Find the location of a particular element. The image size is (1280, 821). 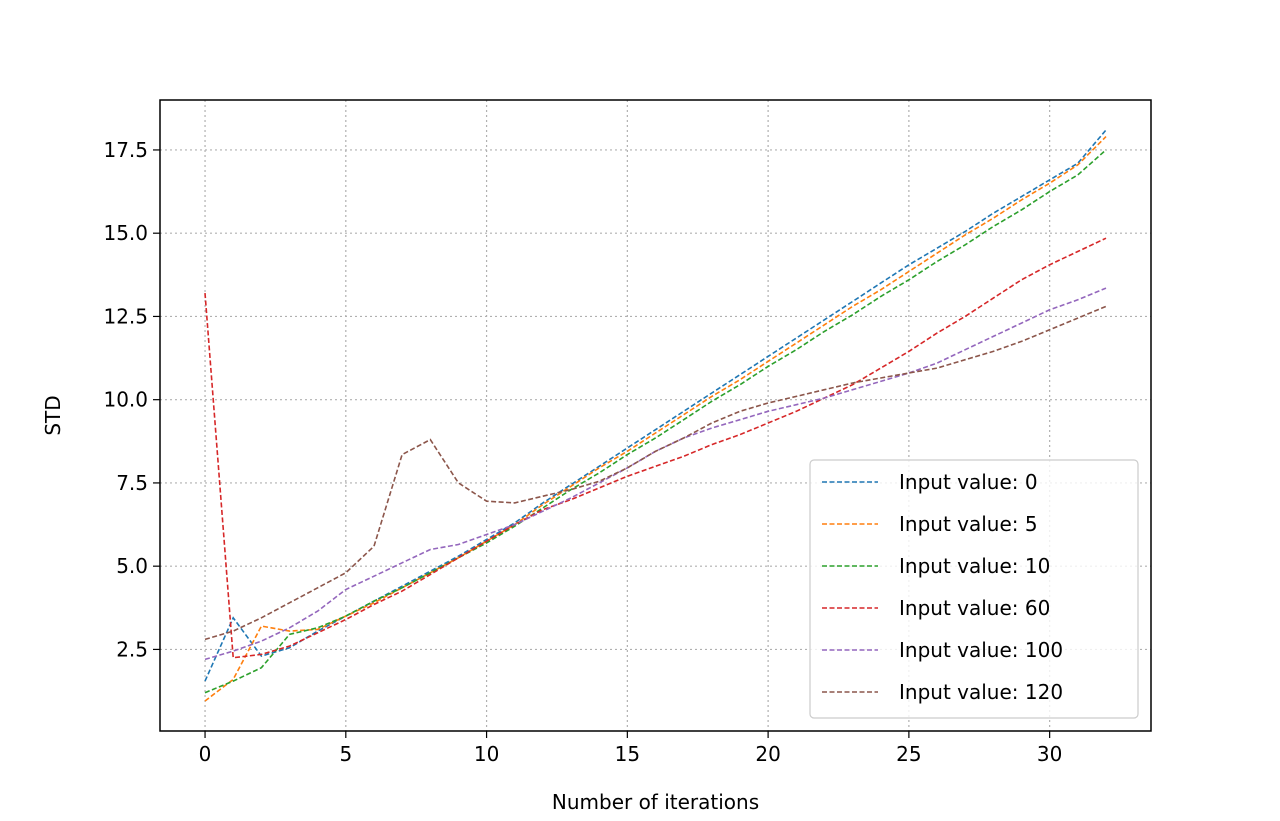

x-tick-label: 30 is located at coordinates (1049, 754).